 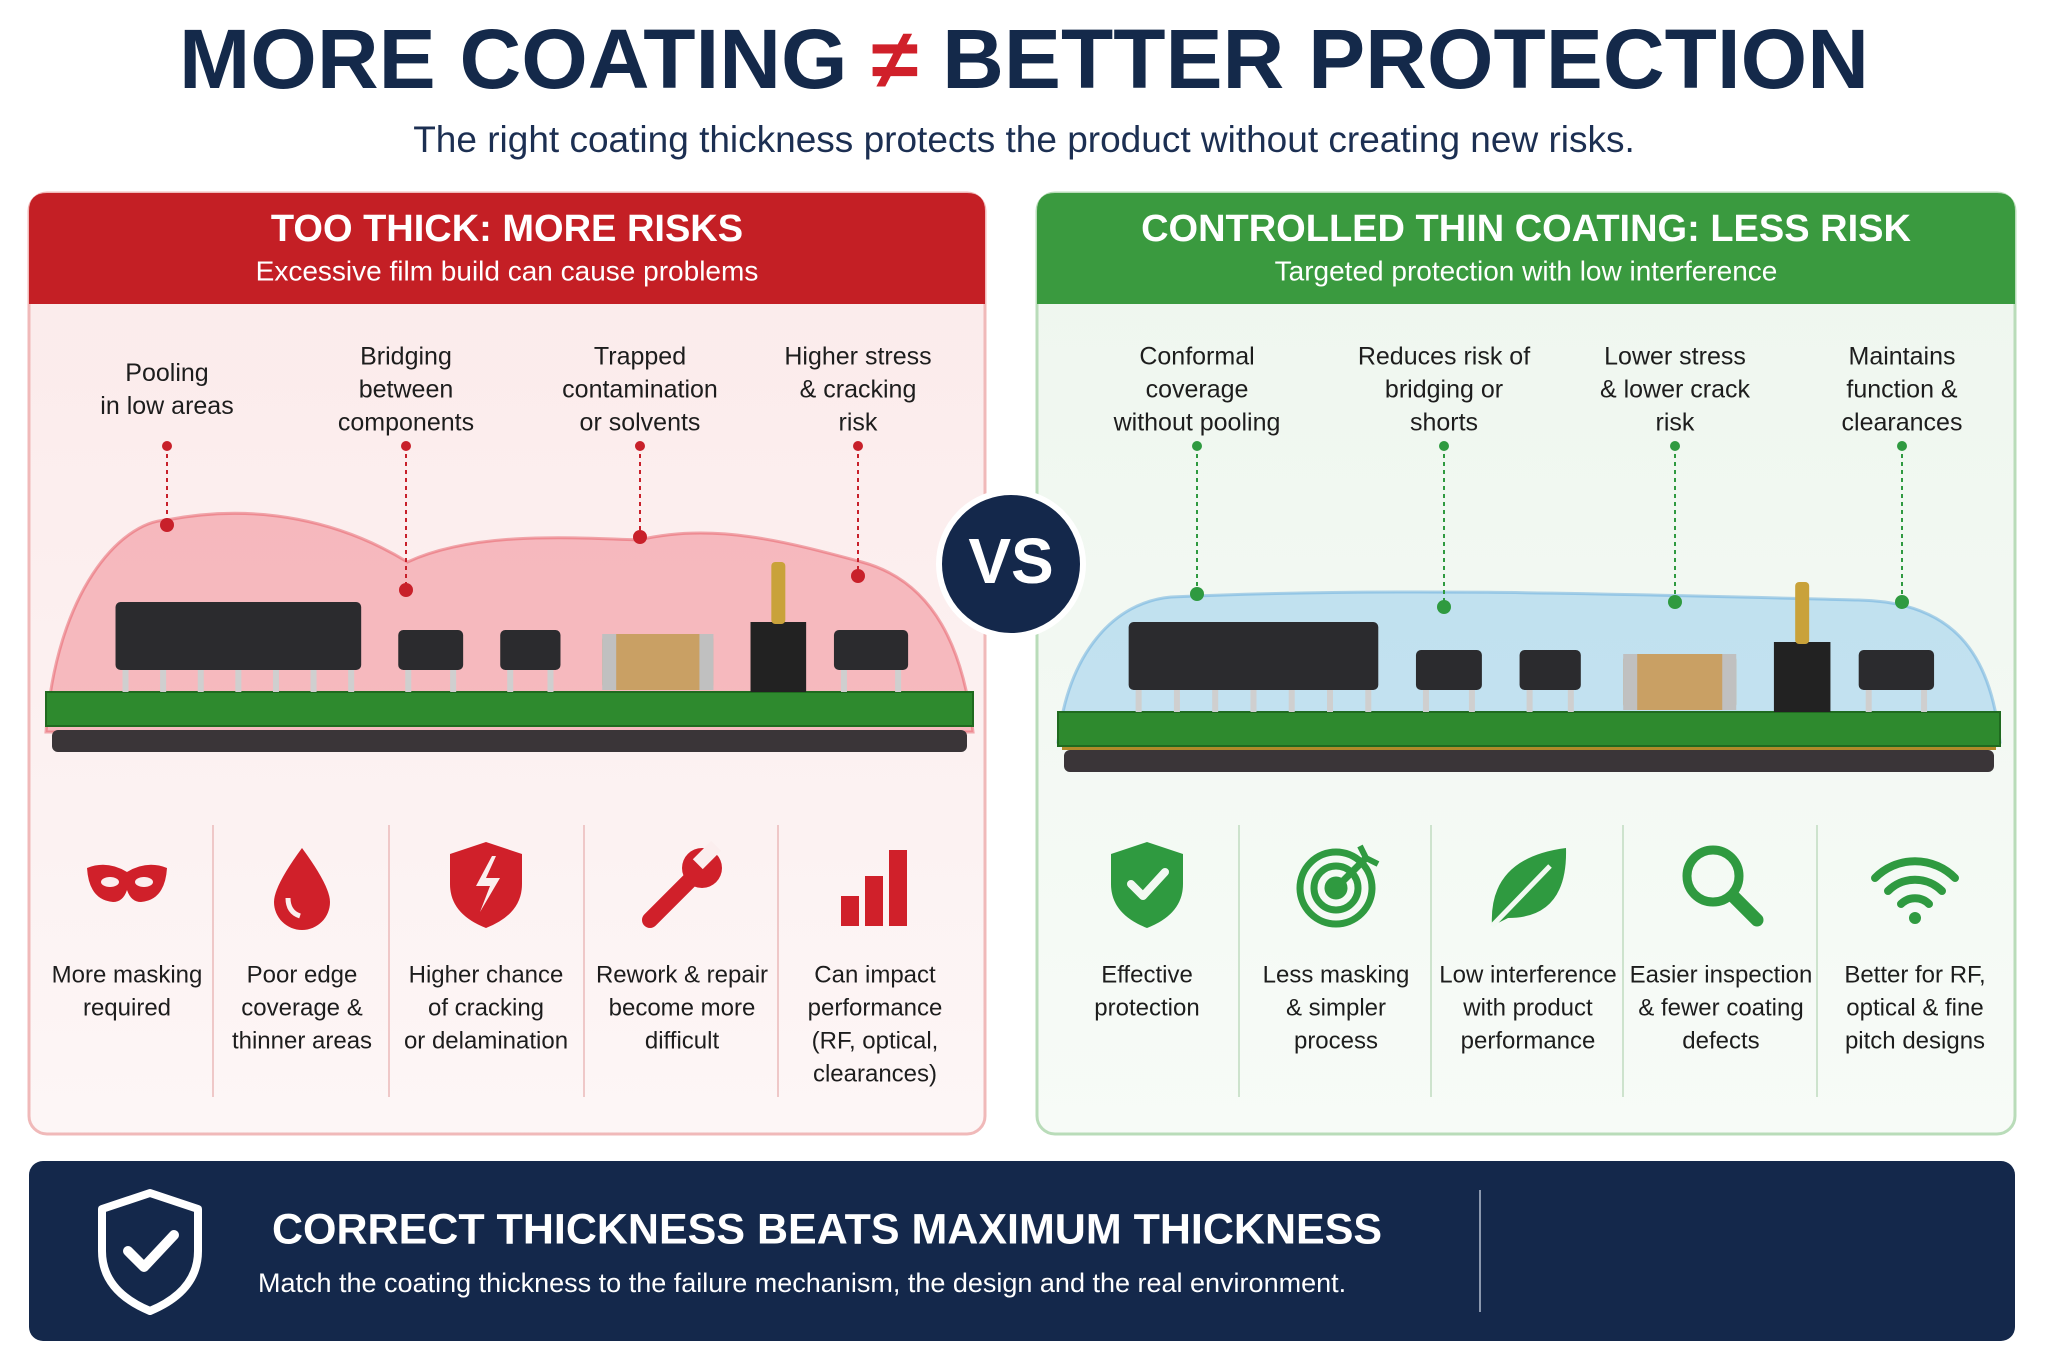 I want to click on item-label: Higher chance, so click(x=486, y=974).